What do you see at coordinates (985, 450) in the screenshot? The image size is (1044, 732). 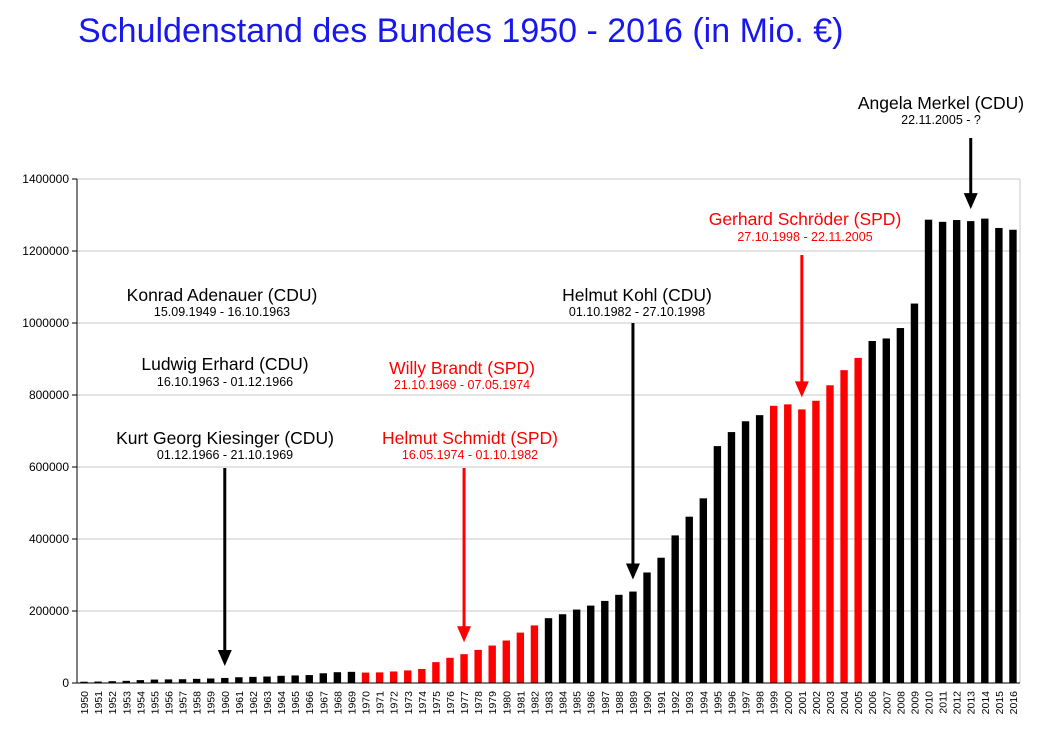 I see `bar-2014` at bounding box center [985, 450].